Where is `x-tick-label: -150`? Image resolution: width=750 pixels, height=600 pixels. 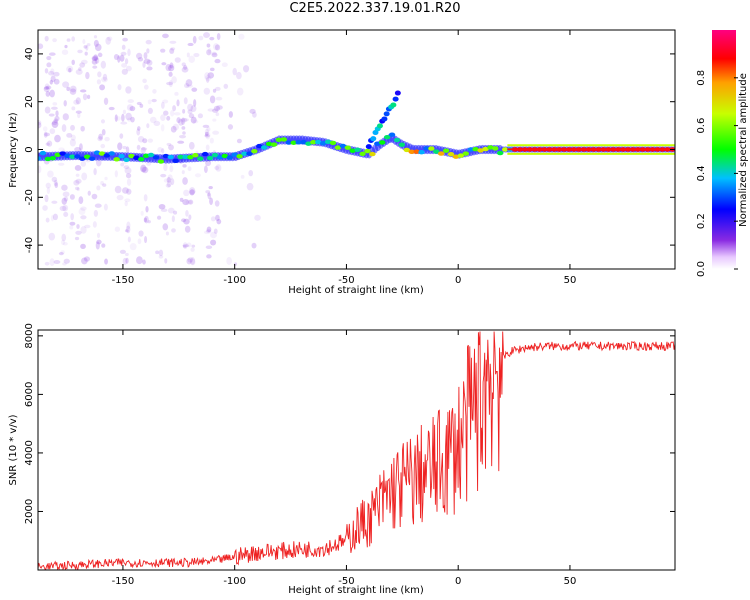 x-tick-label: -150 is located at coordinates (123, 581).